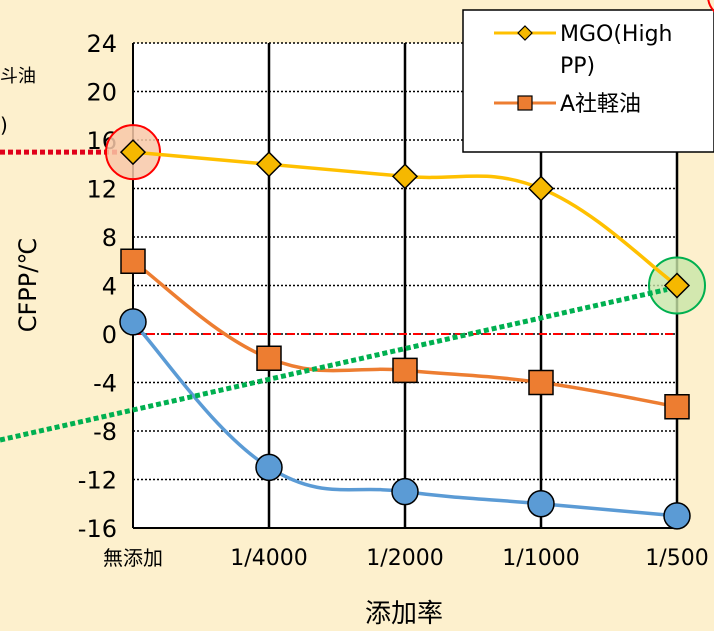 Image resolution: width=714 pixels, height=631 pixels. Describe the element at coordinates (97, 529) in the screenshot. I see `y-tick-label: -16` at that location.